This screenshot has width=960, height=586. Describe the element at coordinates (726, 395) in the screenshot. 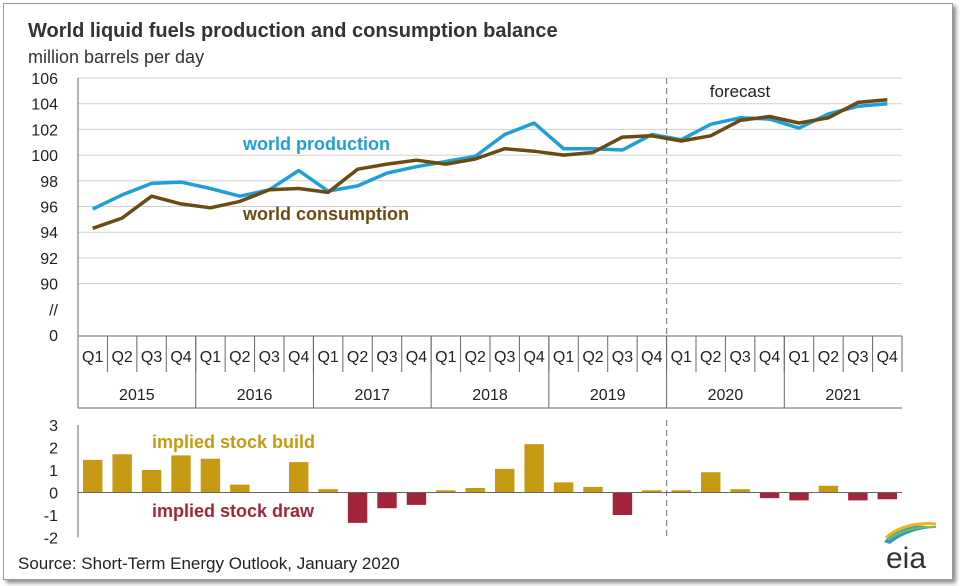

I see `year-label: 2020` at that location.